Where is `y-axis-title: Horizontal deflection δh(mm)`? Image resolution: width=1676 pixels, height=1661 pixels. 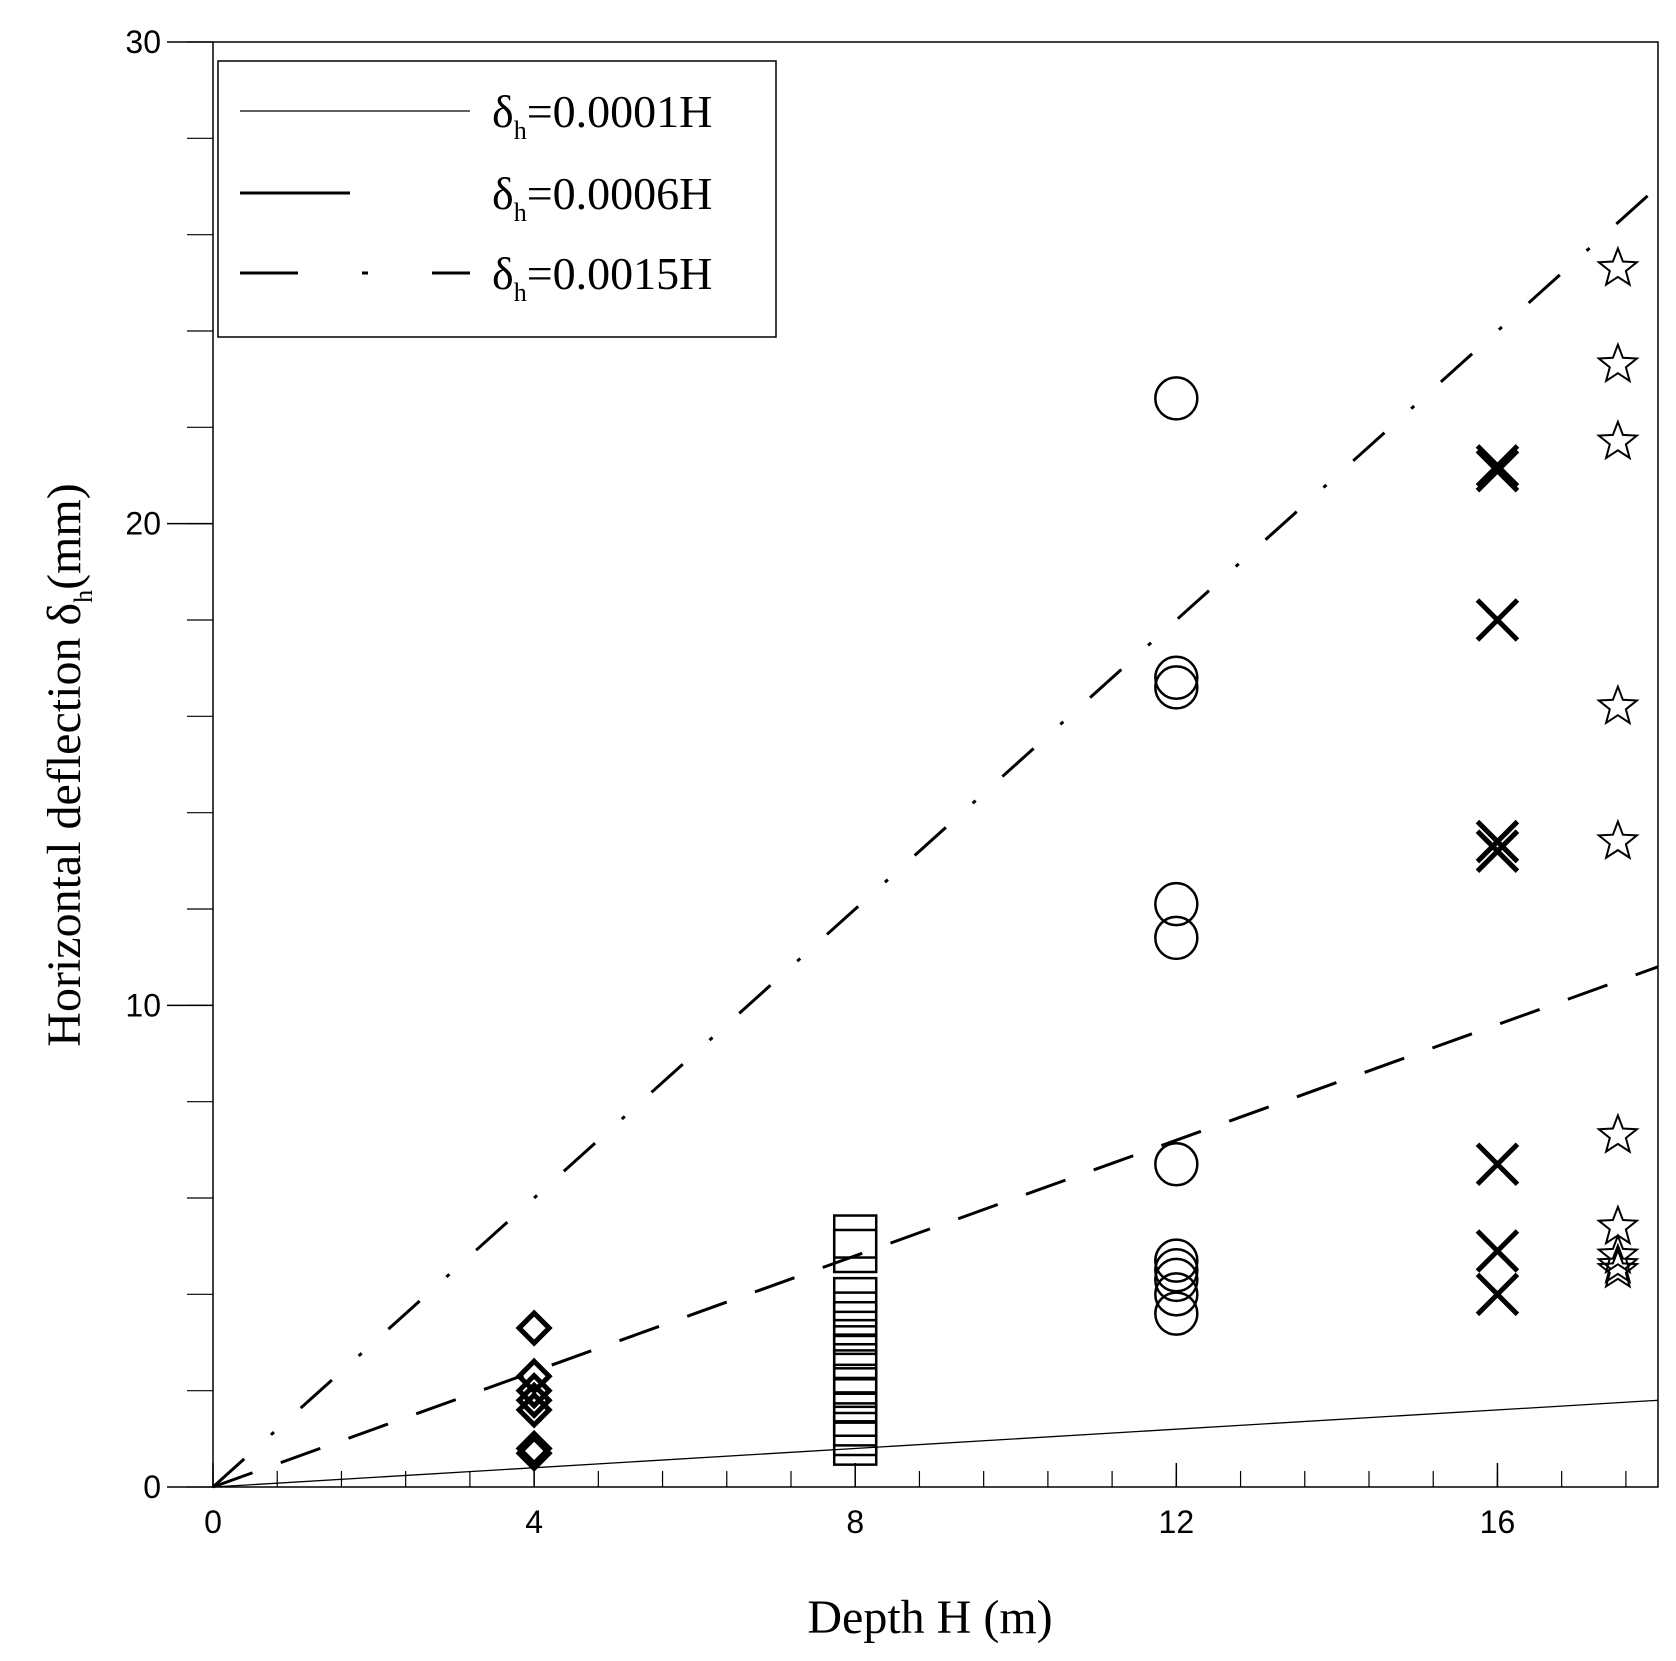 y-axis-title: Horizontal deflection δh(mm) is located at coordinates (68, 764).